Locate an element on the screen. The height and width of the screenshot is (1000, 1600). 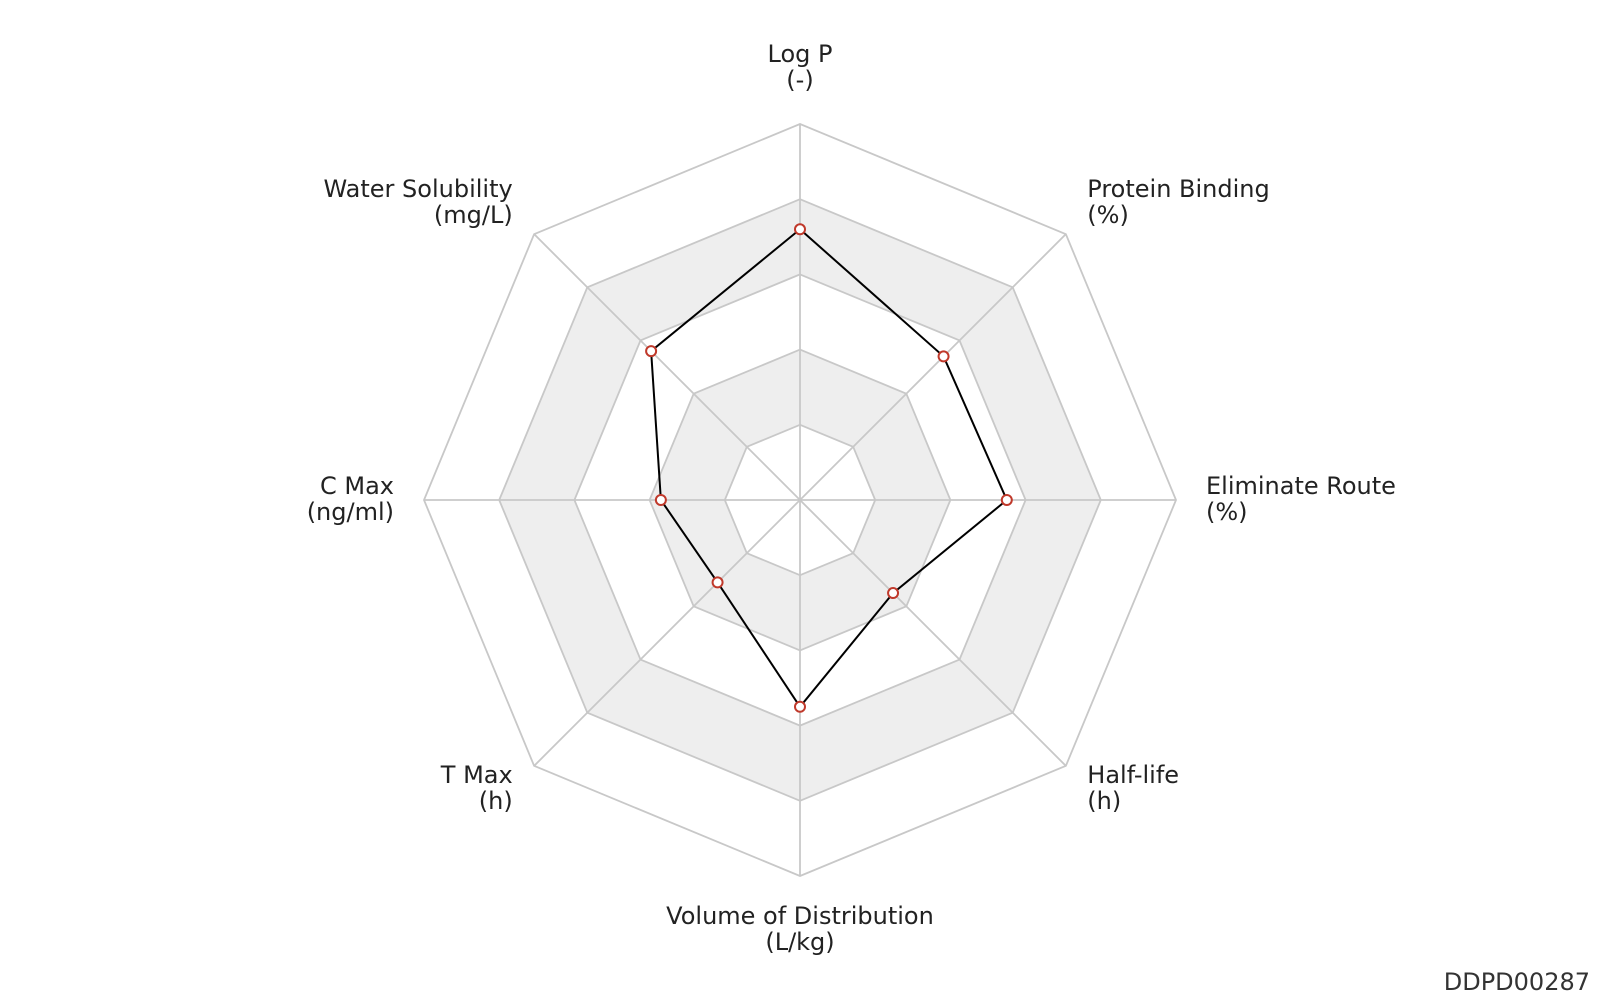
axis-unit-4: (h) is located at coordinates (1104, 801).